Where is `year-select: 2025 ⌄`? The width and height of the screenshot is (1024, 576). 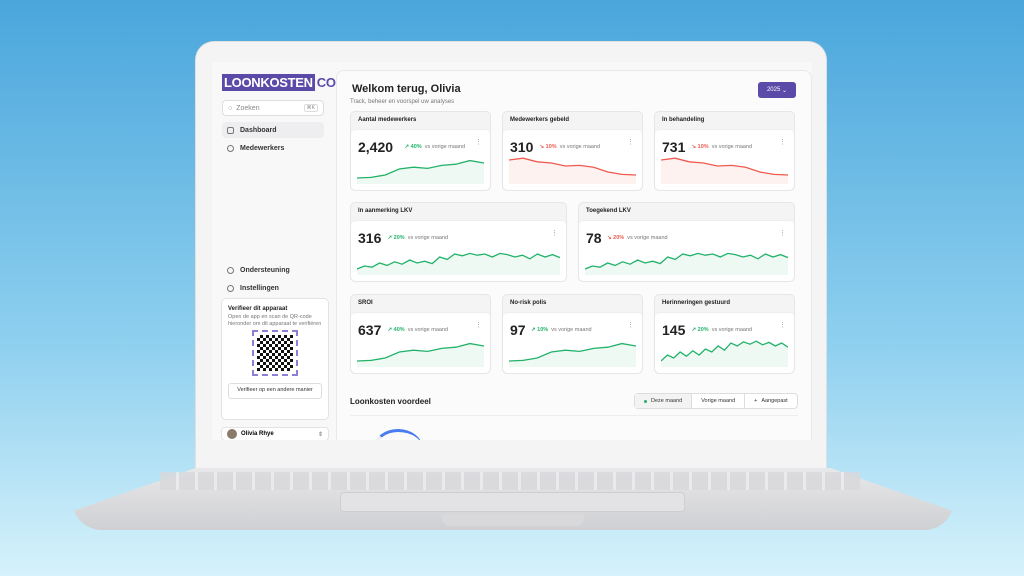 year-select: 2025 ⌄ is located at coordinates (777, 90).